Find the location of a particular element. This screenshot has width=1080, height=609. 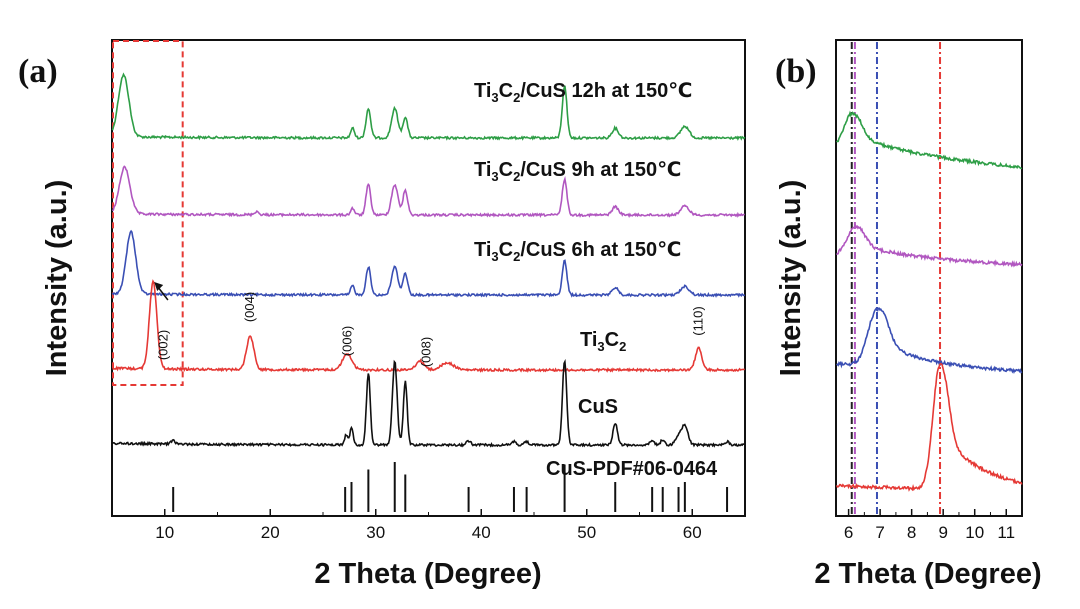

x-tick-label: 30 is located at coordinates (375, 532).